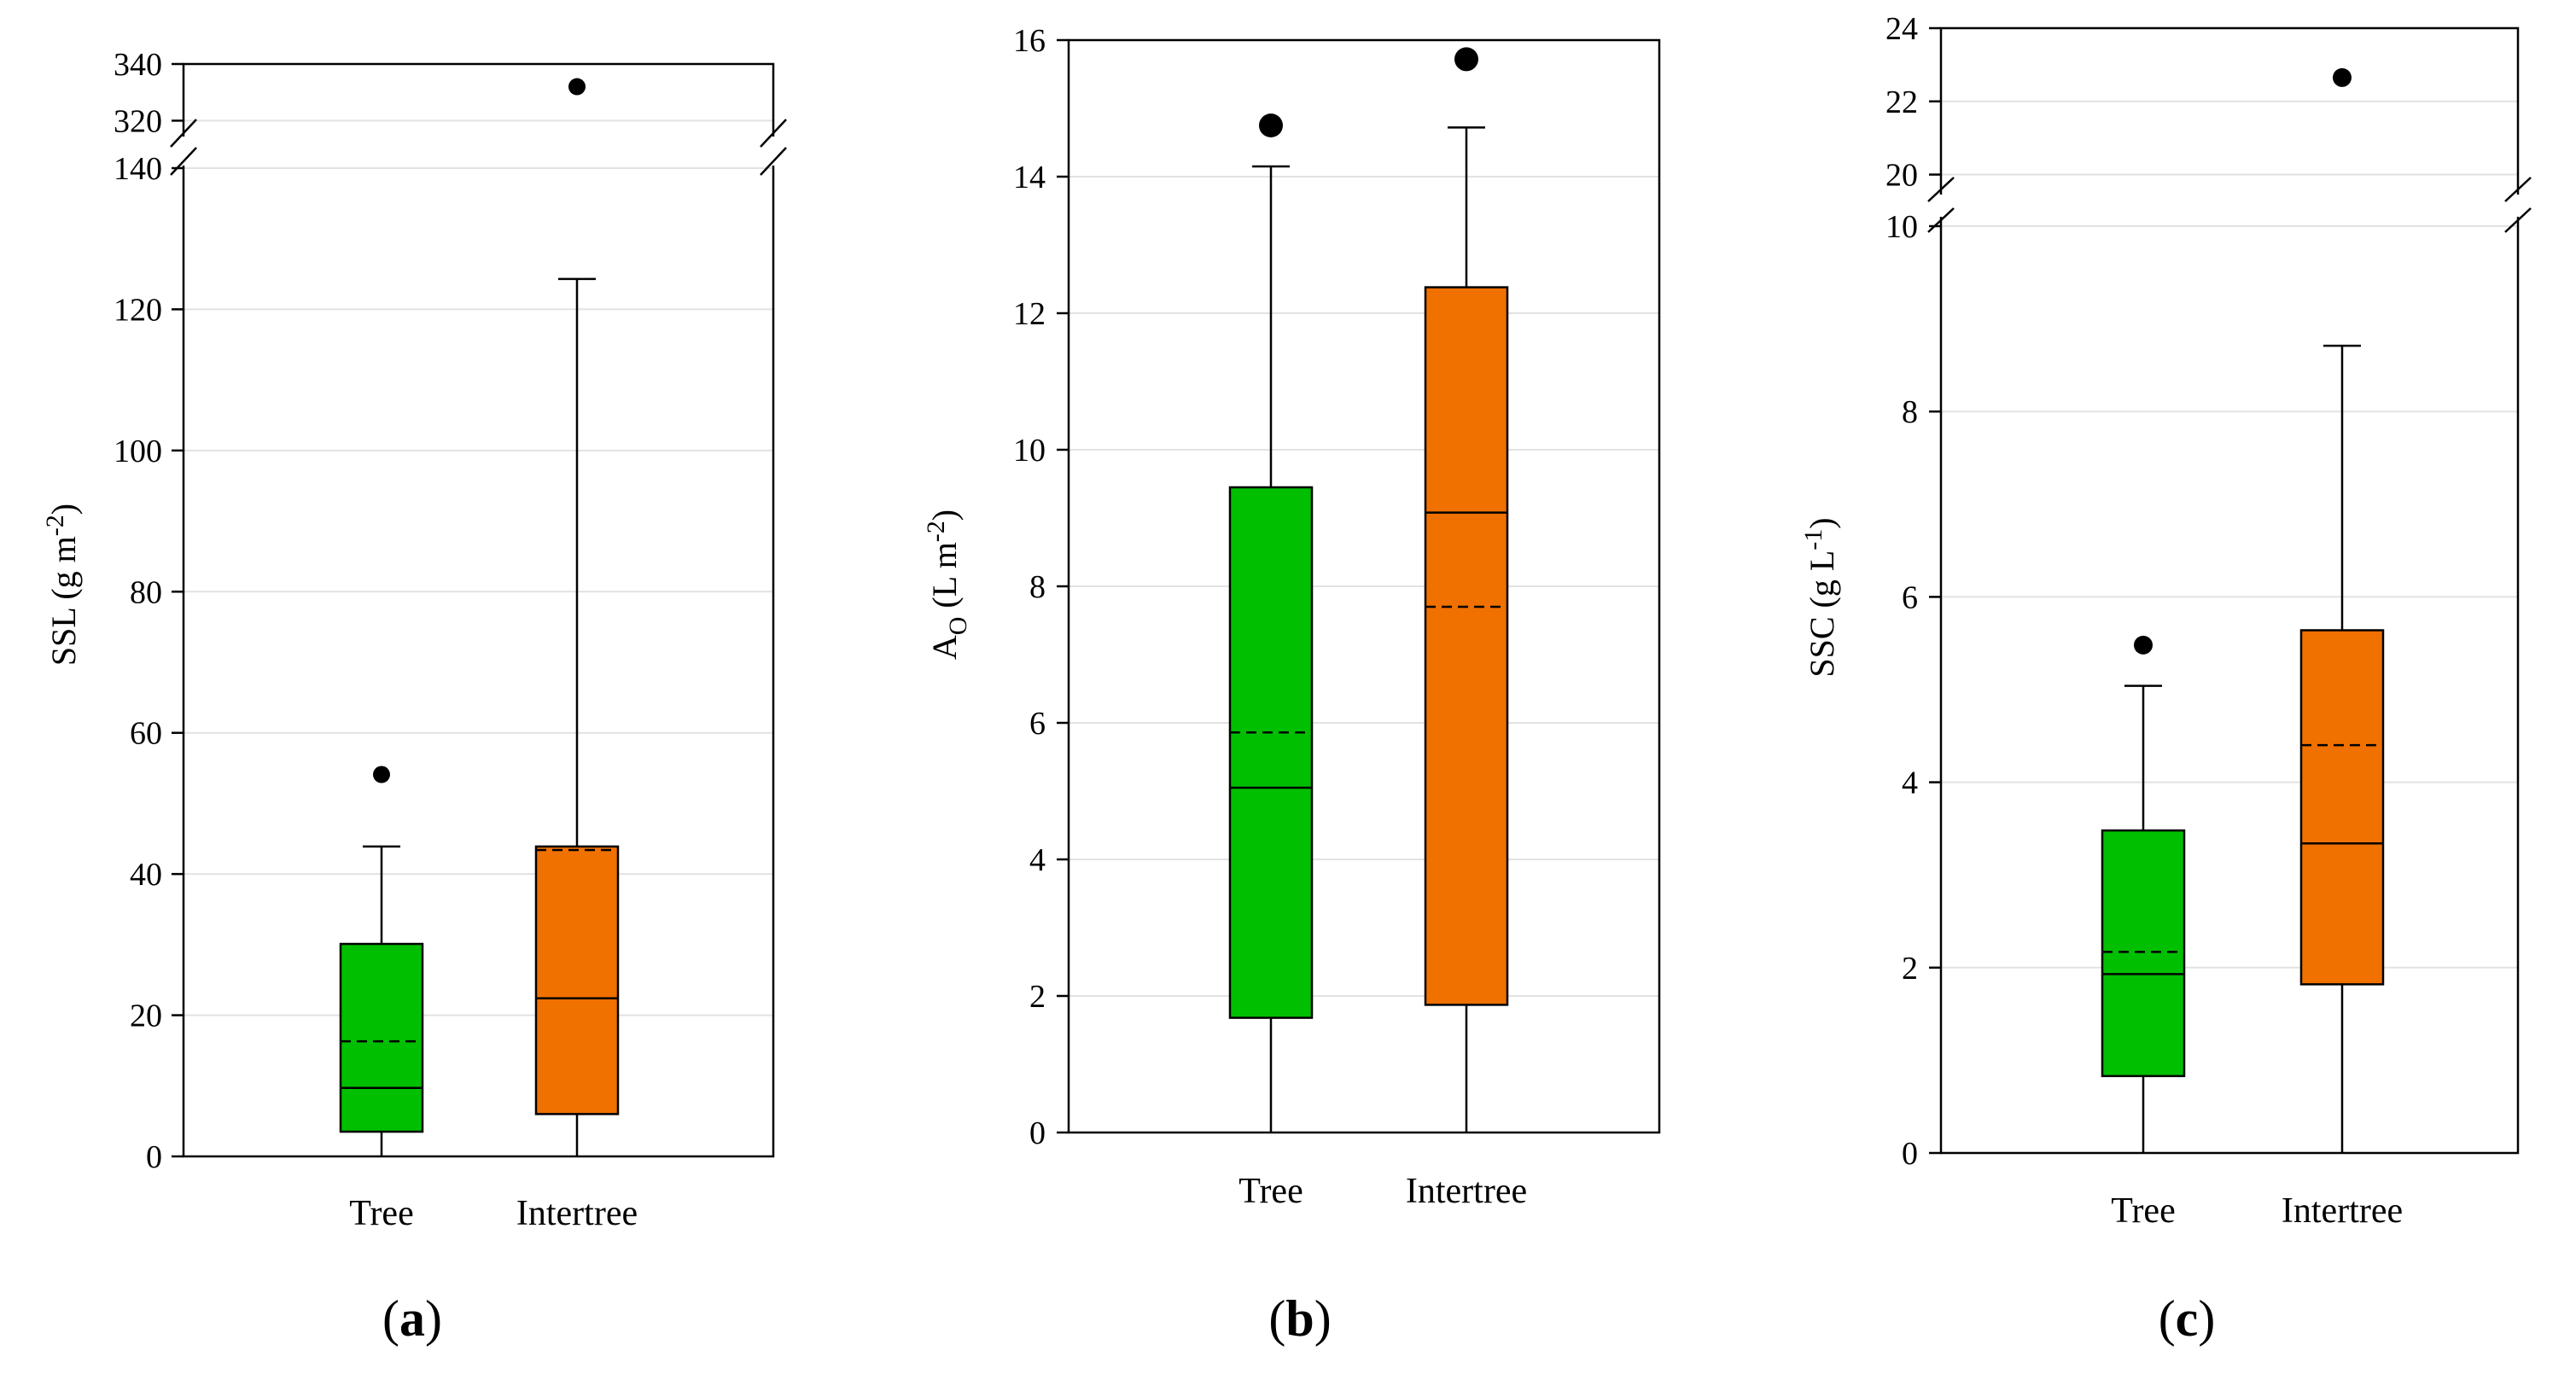  Describe the element at coordinates (1029, 314) in the screenshot. I see `panel-b-tick-label-main-6: 12` at that location.